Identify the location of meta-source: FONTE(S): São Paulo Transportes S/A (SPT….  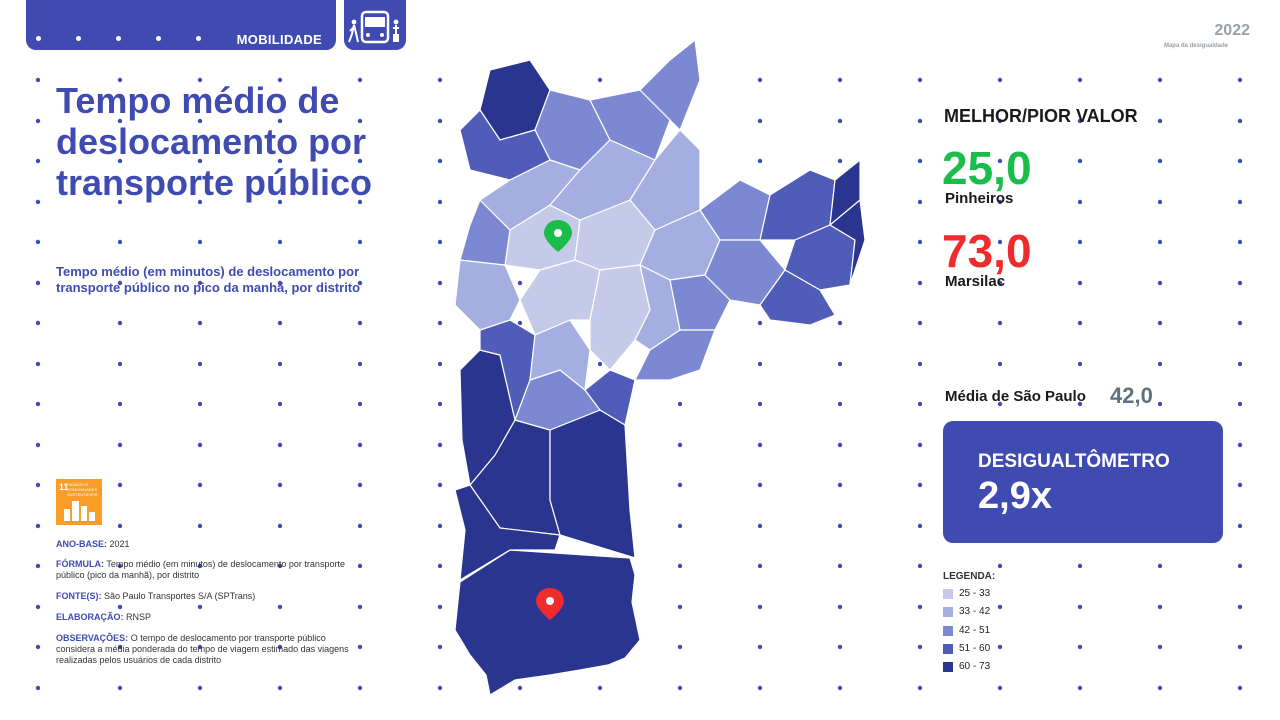
(211, 596).